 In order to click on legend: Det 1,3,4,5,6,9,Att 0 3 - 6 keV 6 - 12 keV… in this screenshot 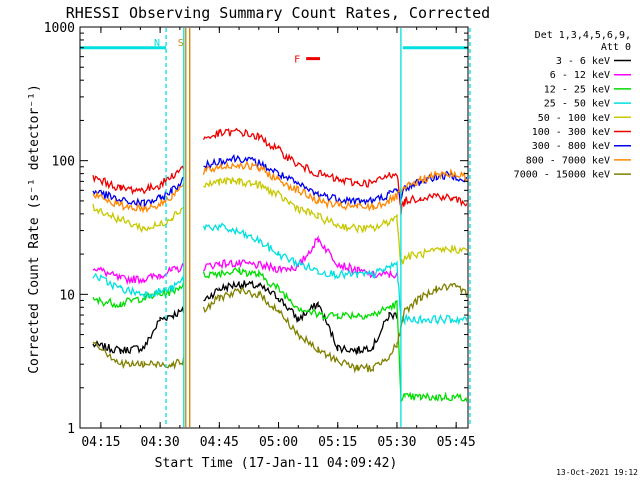, I will do `click(572, 105)`.